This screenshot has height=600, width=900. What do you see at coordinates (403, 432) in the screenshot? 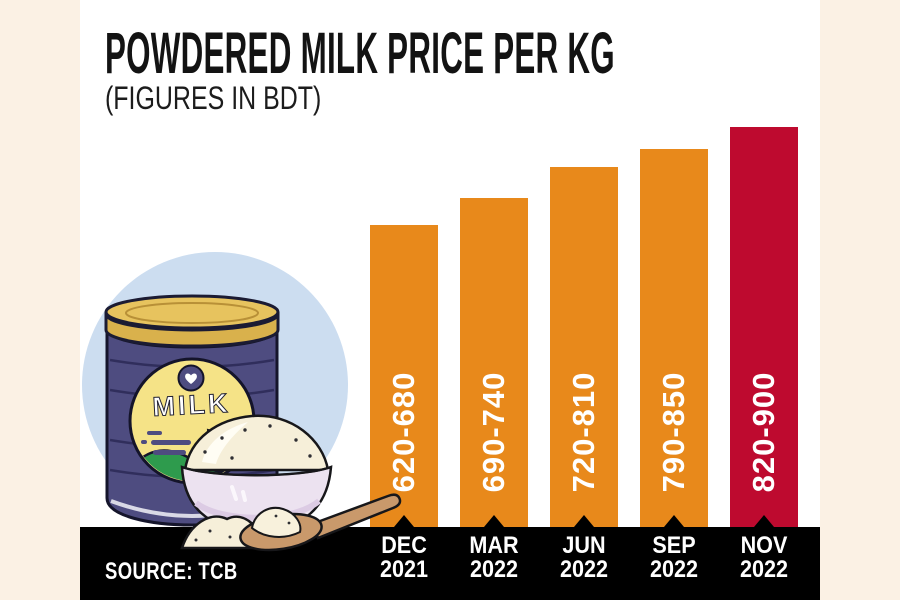
I see `bar-value-label: 620-680` at bounding box center [403, 432].